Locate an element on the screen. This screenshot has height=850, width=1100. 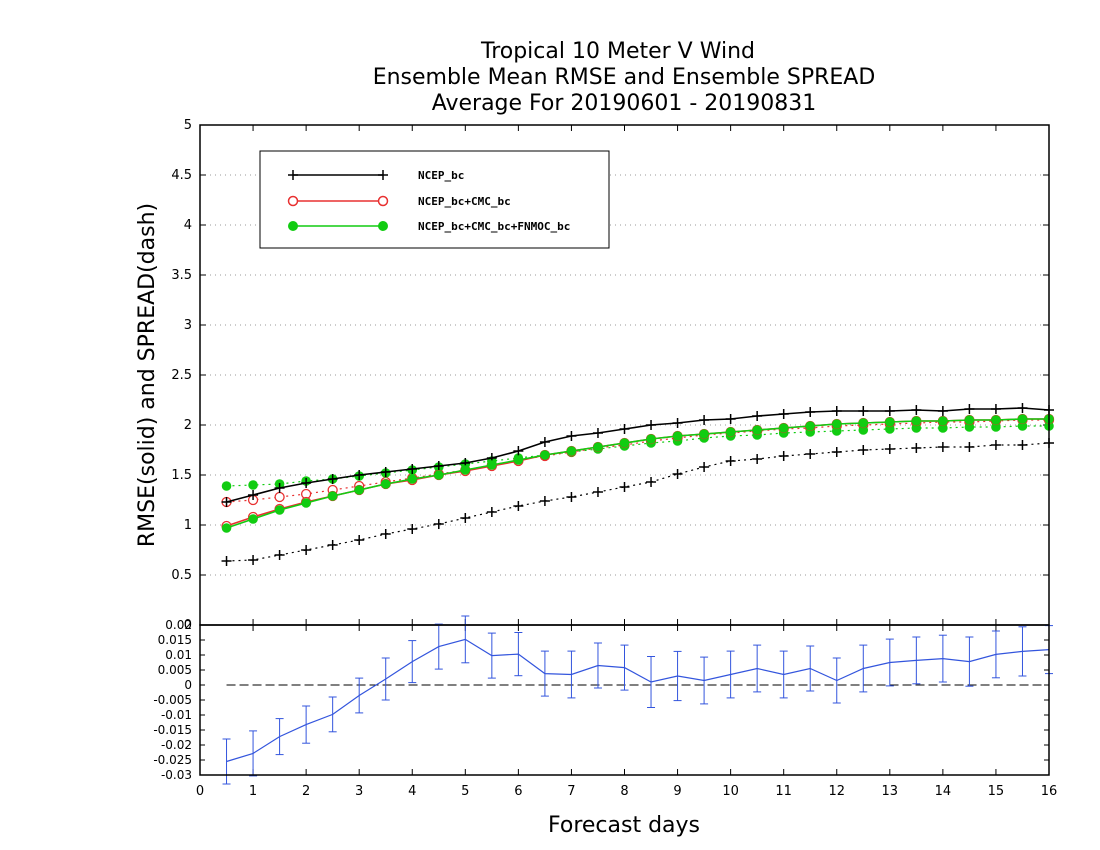
x-tick-label: 1 is located at coordinates (253, 791).